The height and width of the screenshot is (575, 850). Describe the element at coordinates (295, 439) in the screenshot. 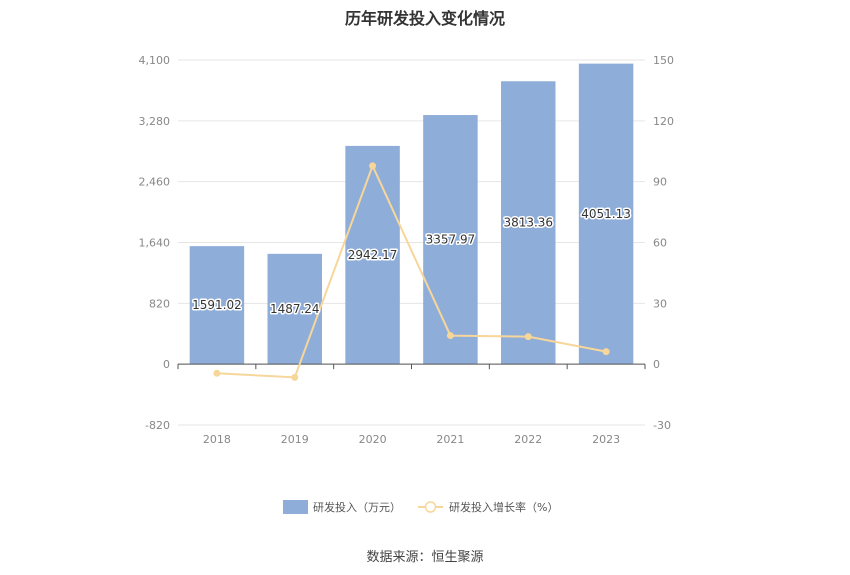

I see `x-tick-label: 2019` at that location.